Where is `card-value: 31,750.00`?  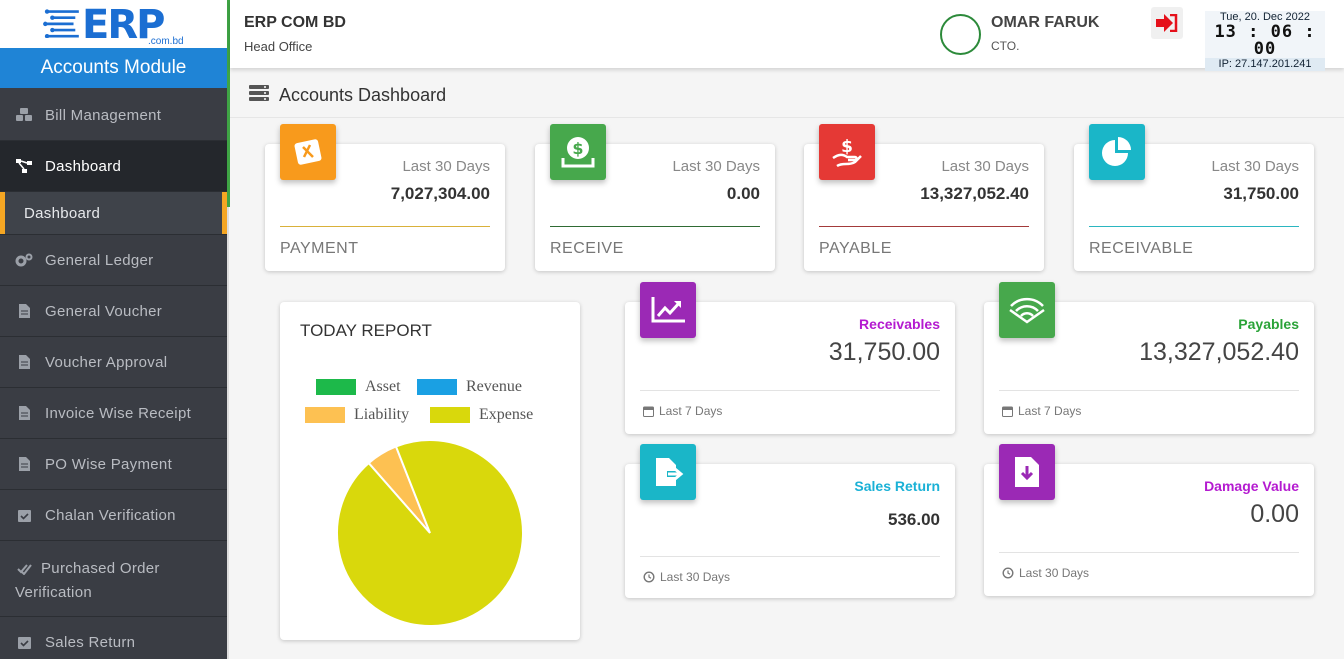 card-value: 31,750.00 is located at coordinates (884, 352).